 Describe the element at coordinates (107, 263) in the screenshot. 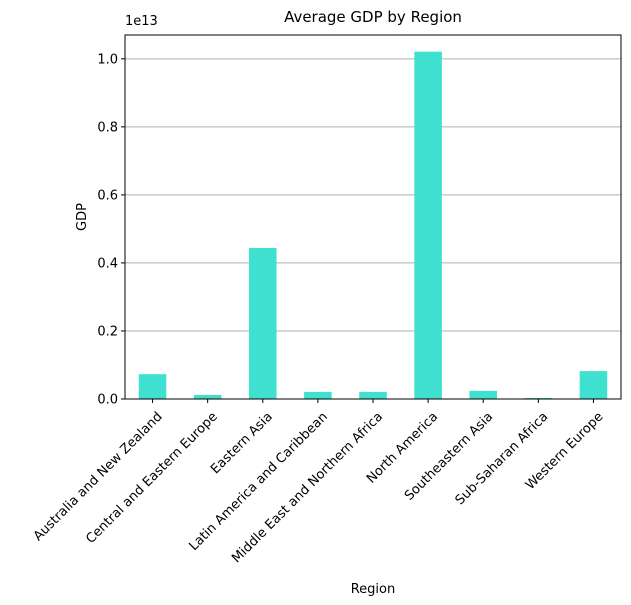

I see `y-tick-label: 0.4` at that location.